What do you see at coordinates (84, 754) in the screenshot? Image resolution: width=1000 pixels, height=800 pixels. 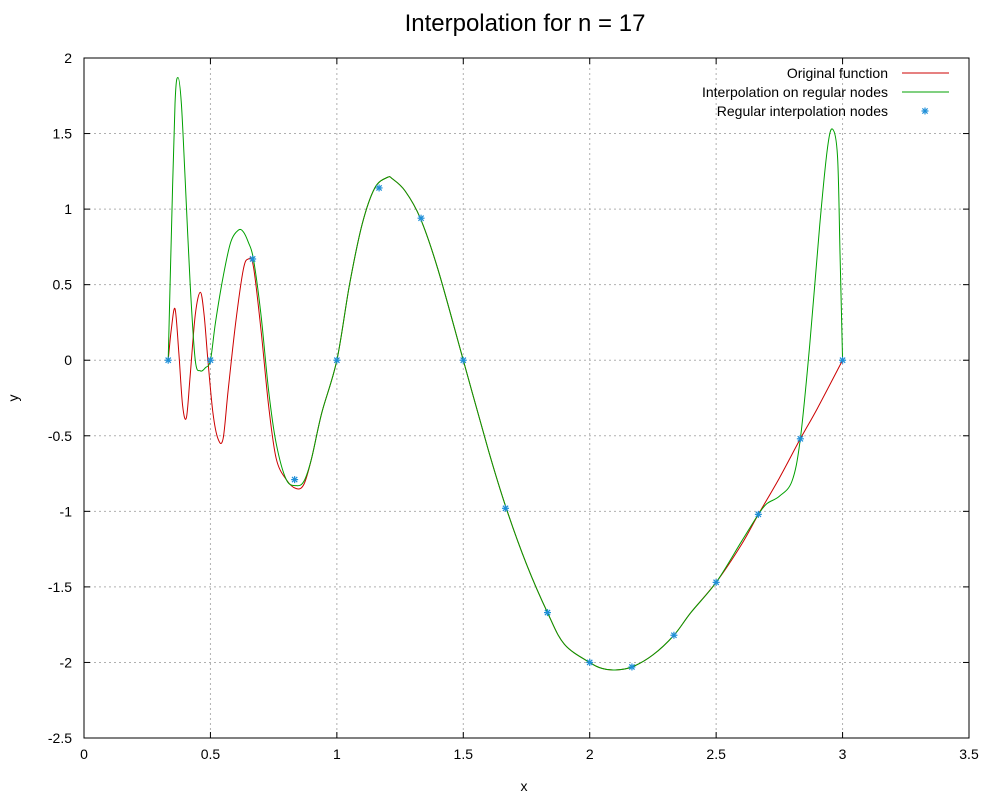 I see `x-tick-label: 0` at bounding box center [84, 754].